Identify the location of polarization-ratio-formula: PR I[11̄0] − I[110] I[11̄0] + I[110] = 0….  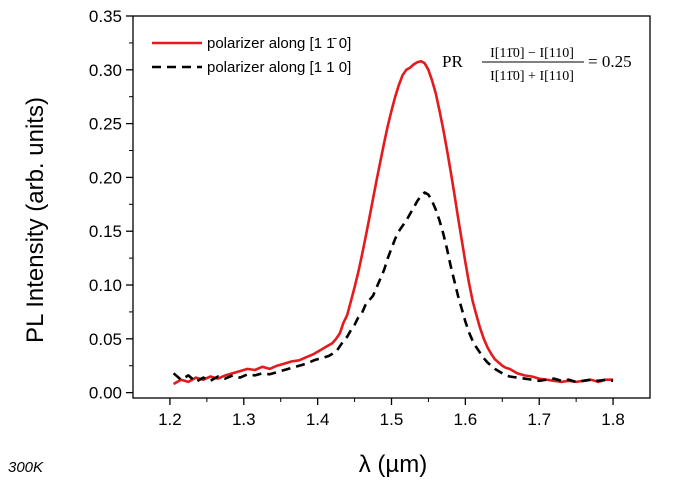
(537, 65).